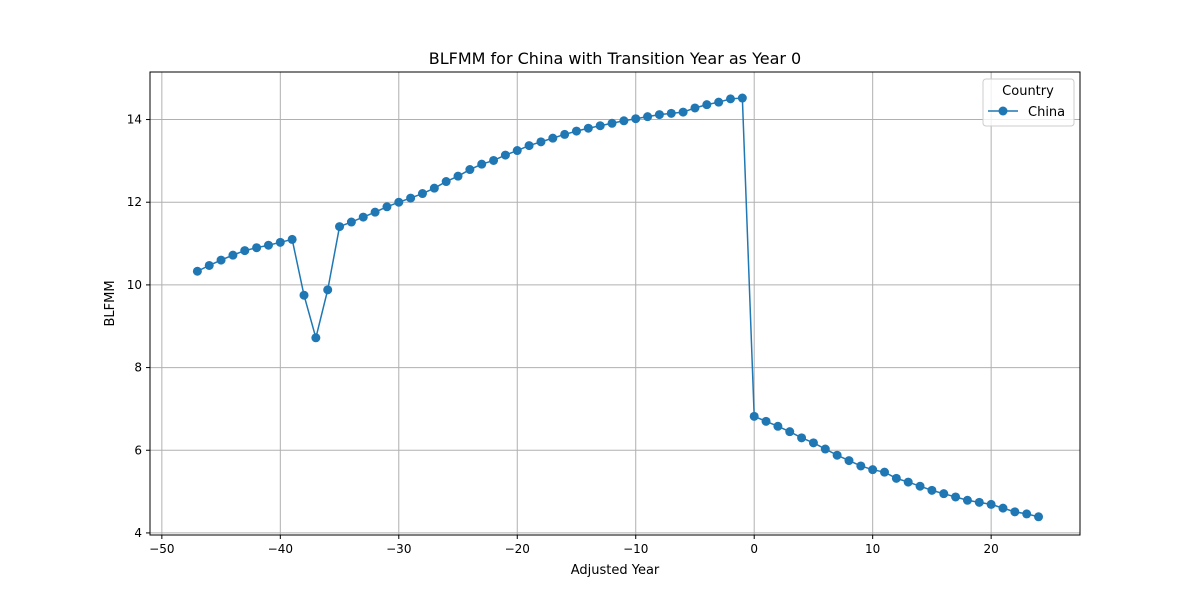 The image size is (1200, 604). Describe the element at coordinates (110, 303) in the screenshot. I see `y-axis-label: BLFMM` at that location.